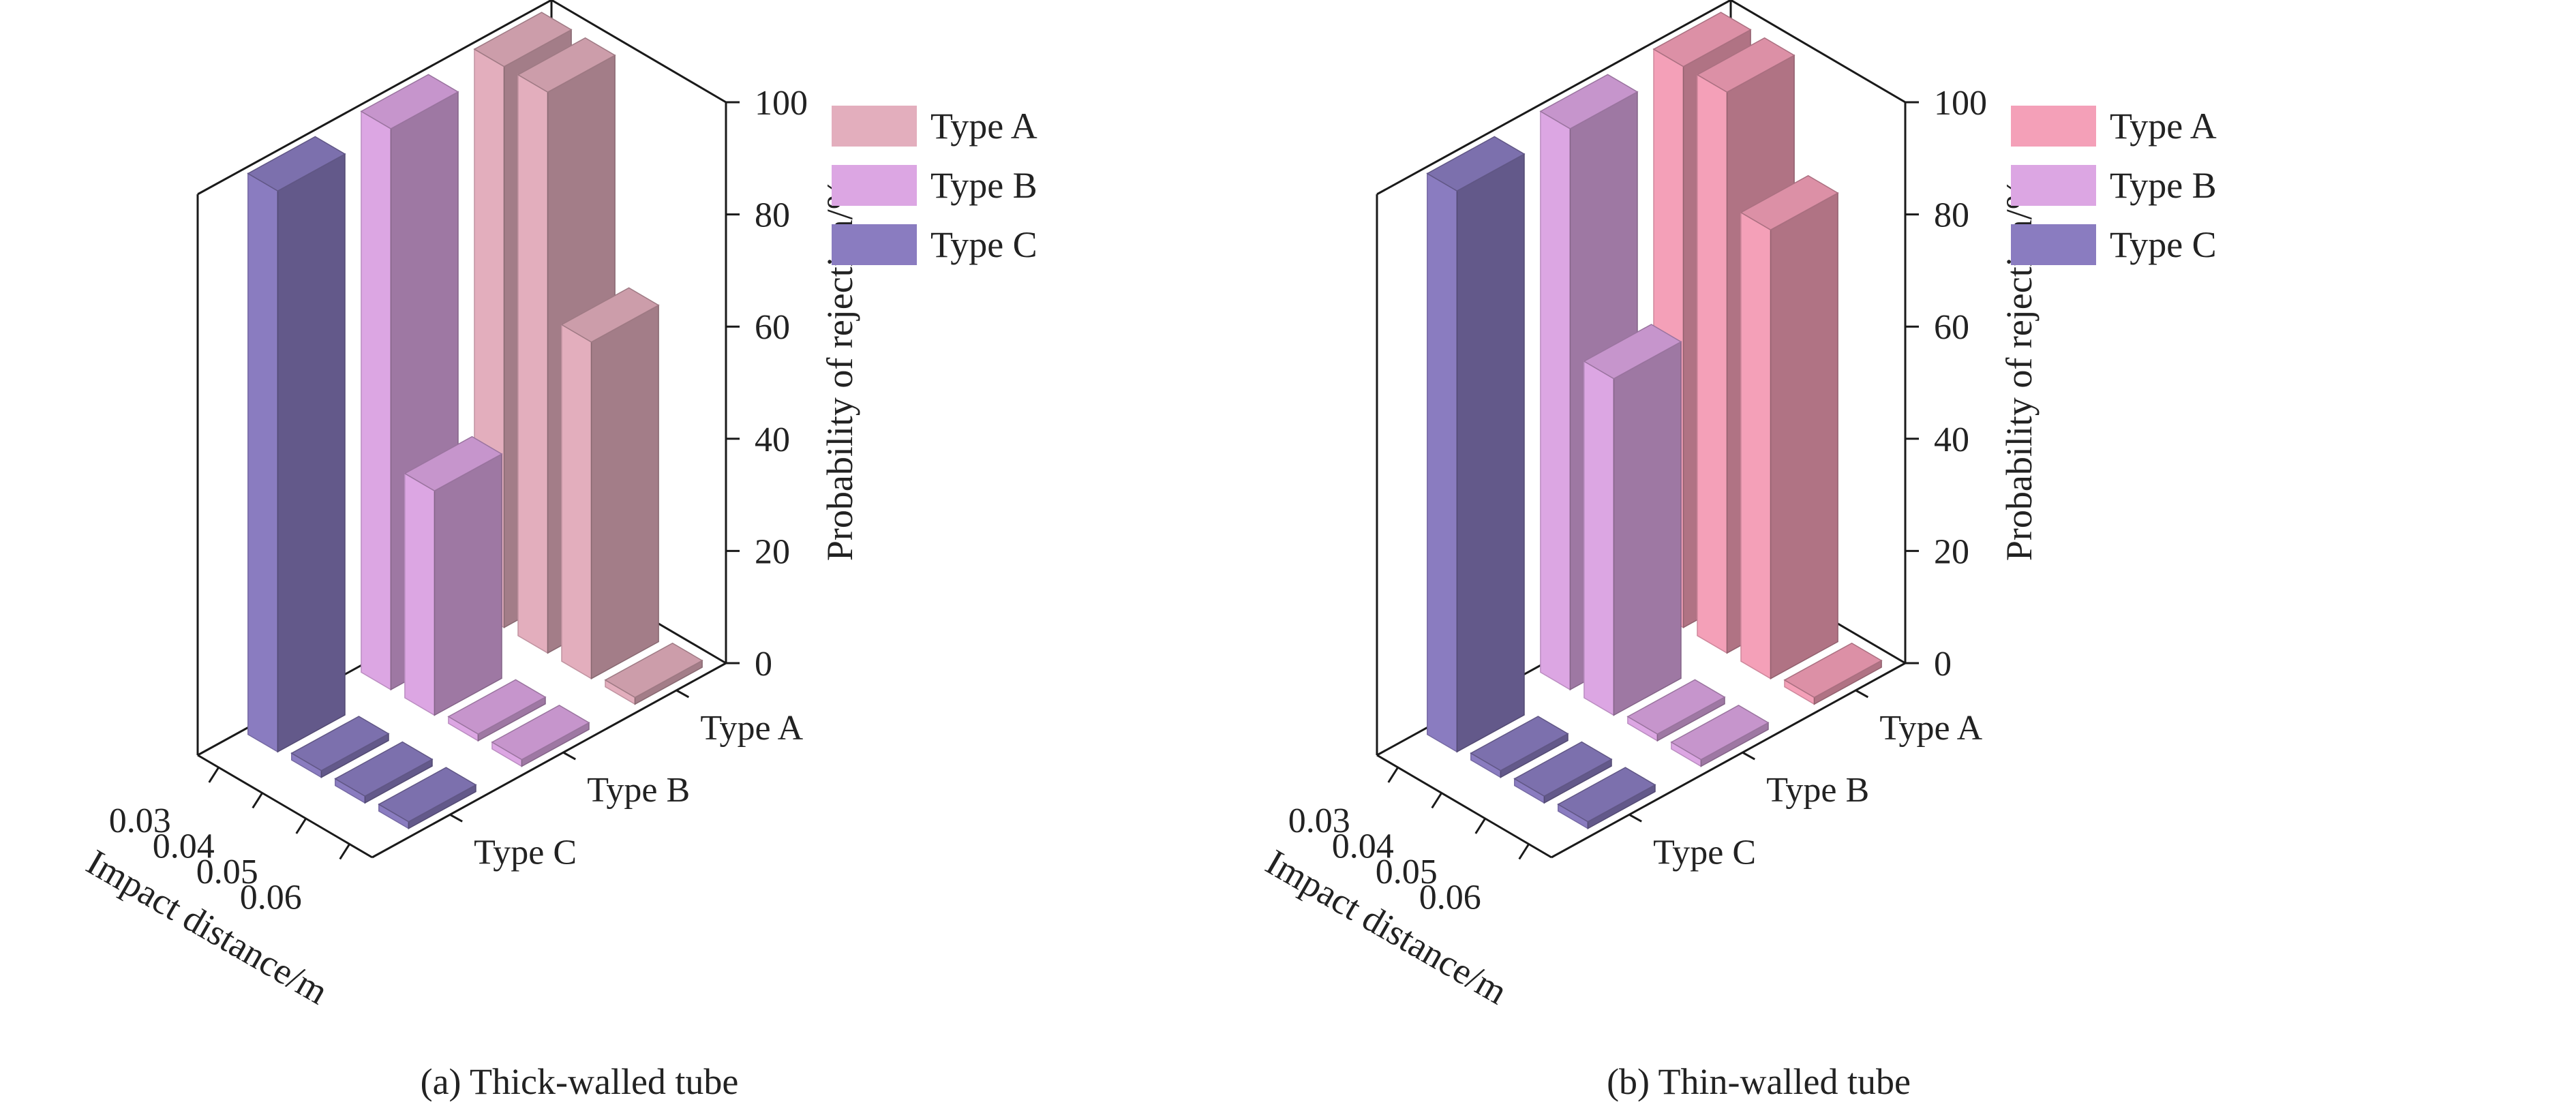 The height and width of the screenshot is (1115, 2576). Describe the element at coordinates (1951, 327) in the screenshot. I see `z-tick-label: 60` at that location.